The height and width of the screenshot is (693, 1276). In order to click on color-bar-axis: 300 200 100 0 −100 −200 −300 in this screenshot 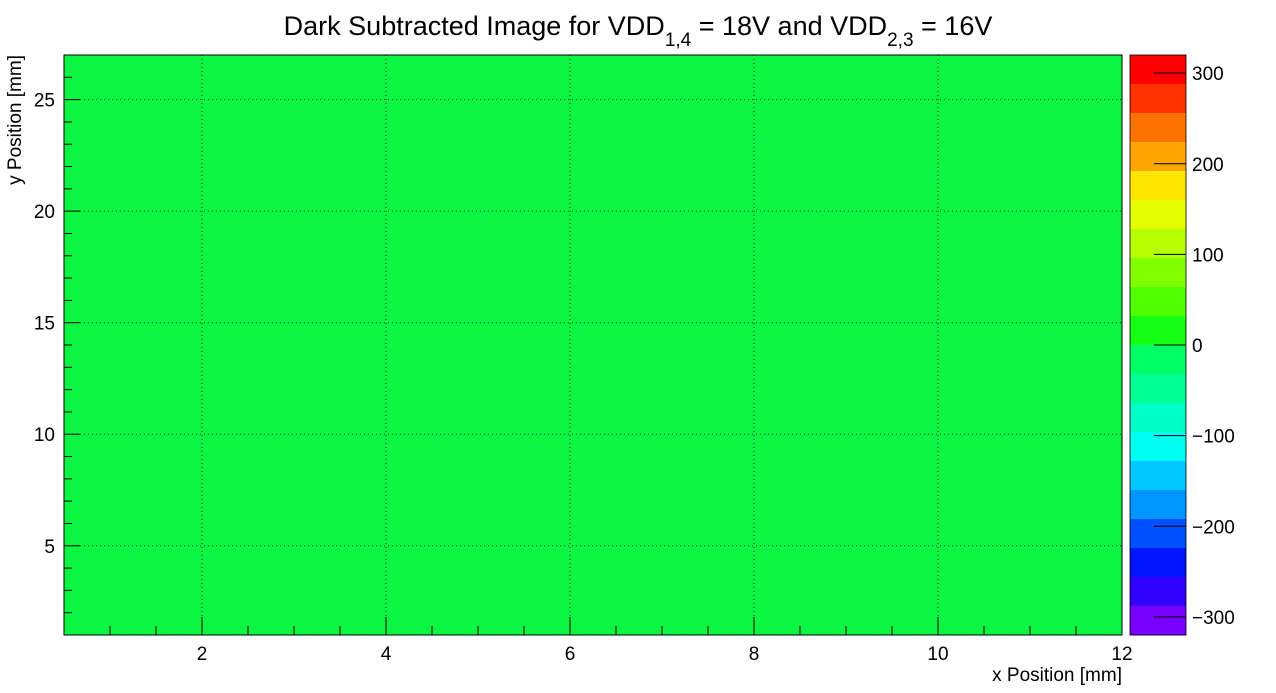, I will do `click(1194, 346)`.